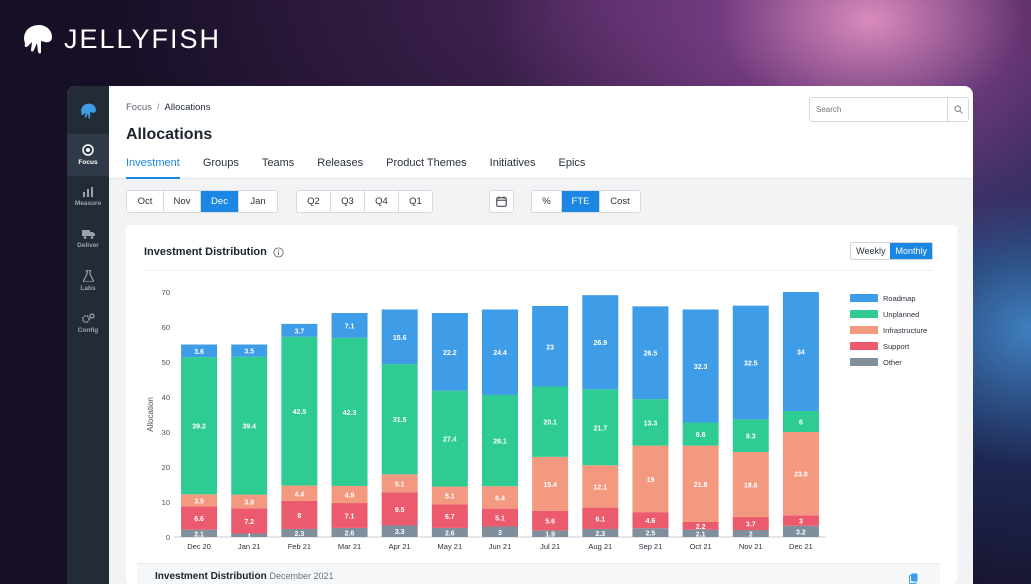 The height and width of the screenshot is (584, 1031). I want to click on month-oct: Oct, so click(145, 201).